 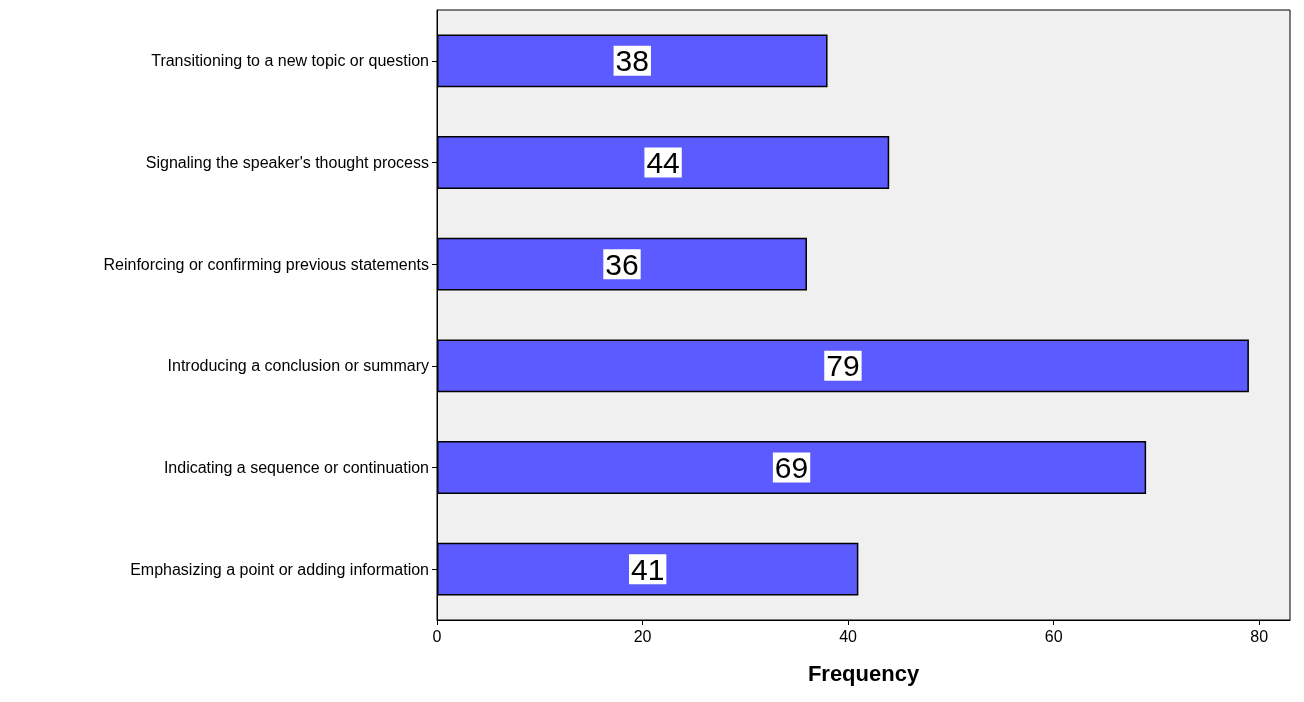 I want to click on data-label: 36, so click(x=622, y=264).